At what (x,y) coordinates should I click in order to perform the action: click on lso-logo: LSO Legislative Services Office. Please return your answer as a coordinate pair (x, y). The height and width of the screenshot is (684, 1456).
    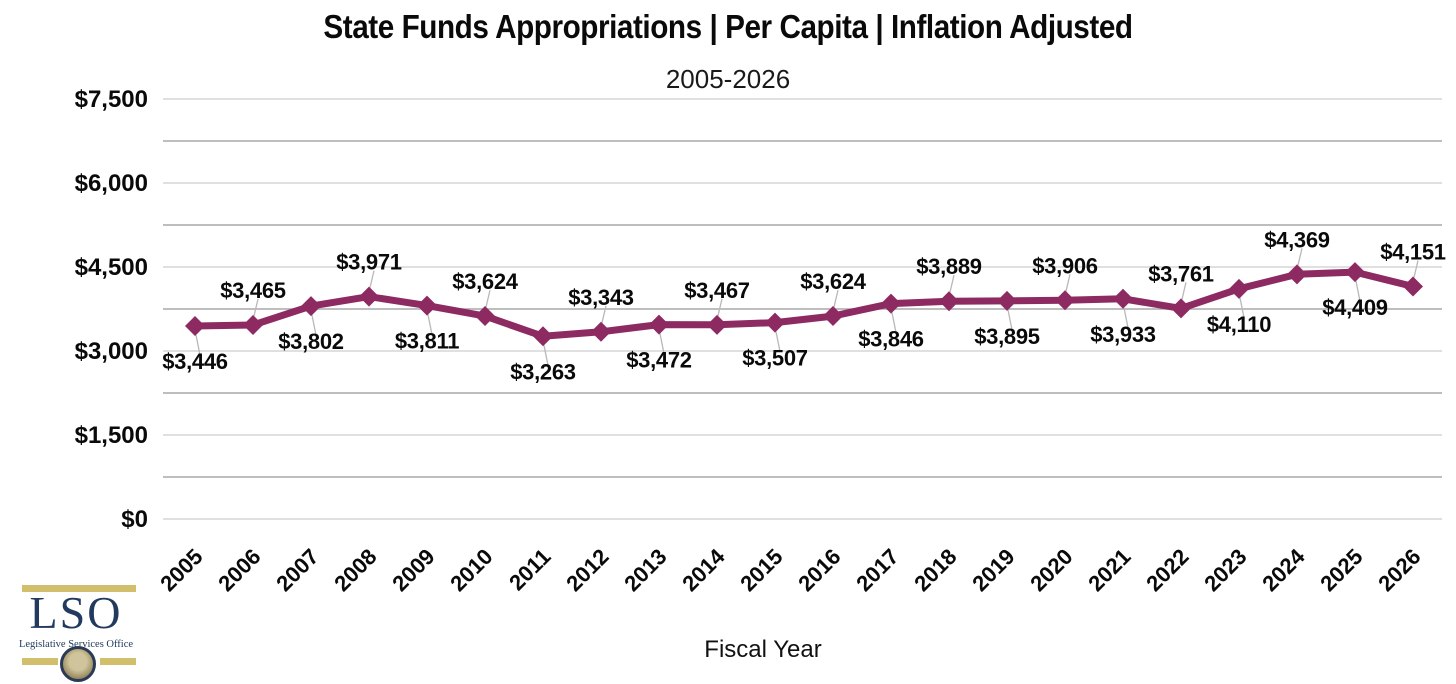
    Looking at the image, I should click on (76, 633).